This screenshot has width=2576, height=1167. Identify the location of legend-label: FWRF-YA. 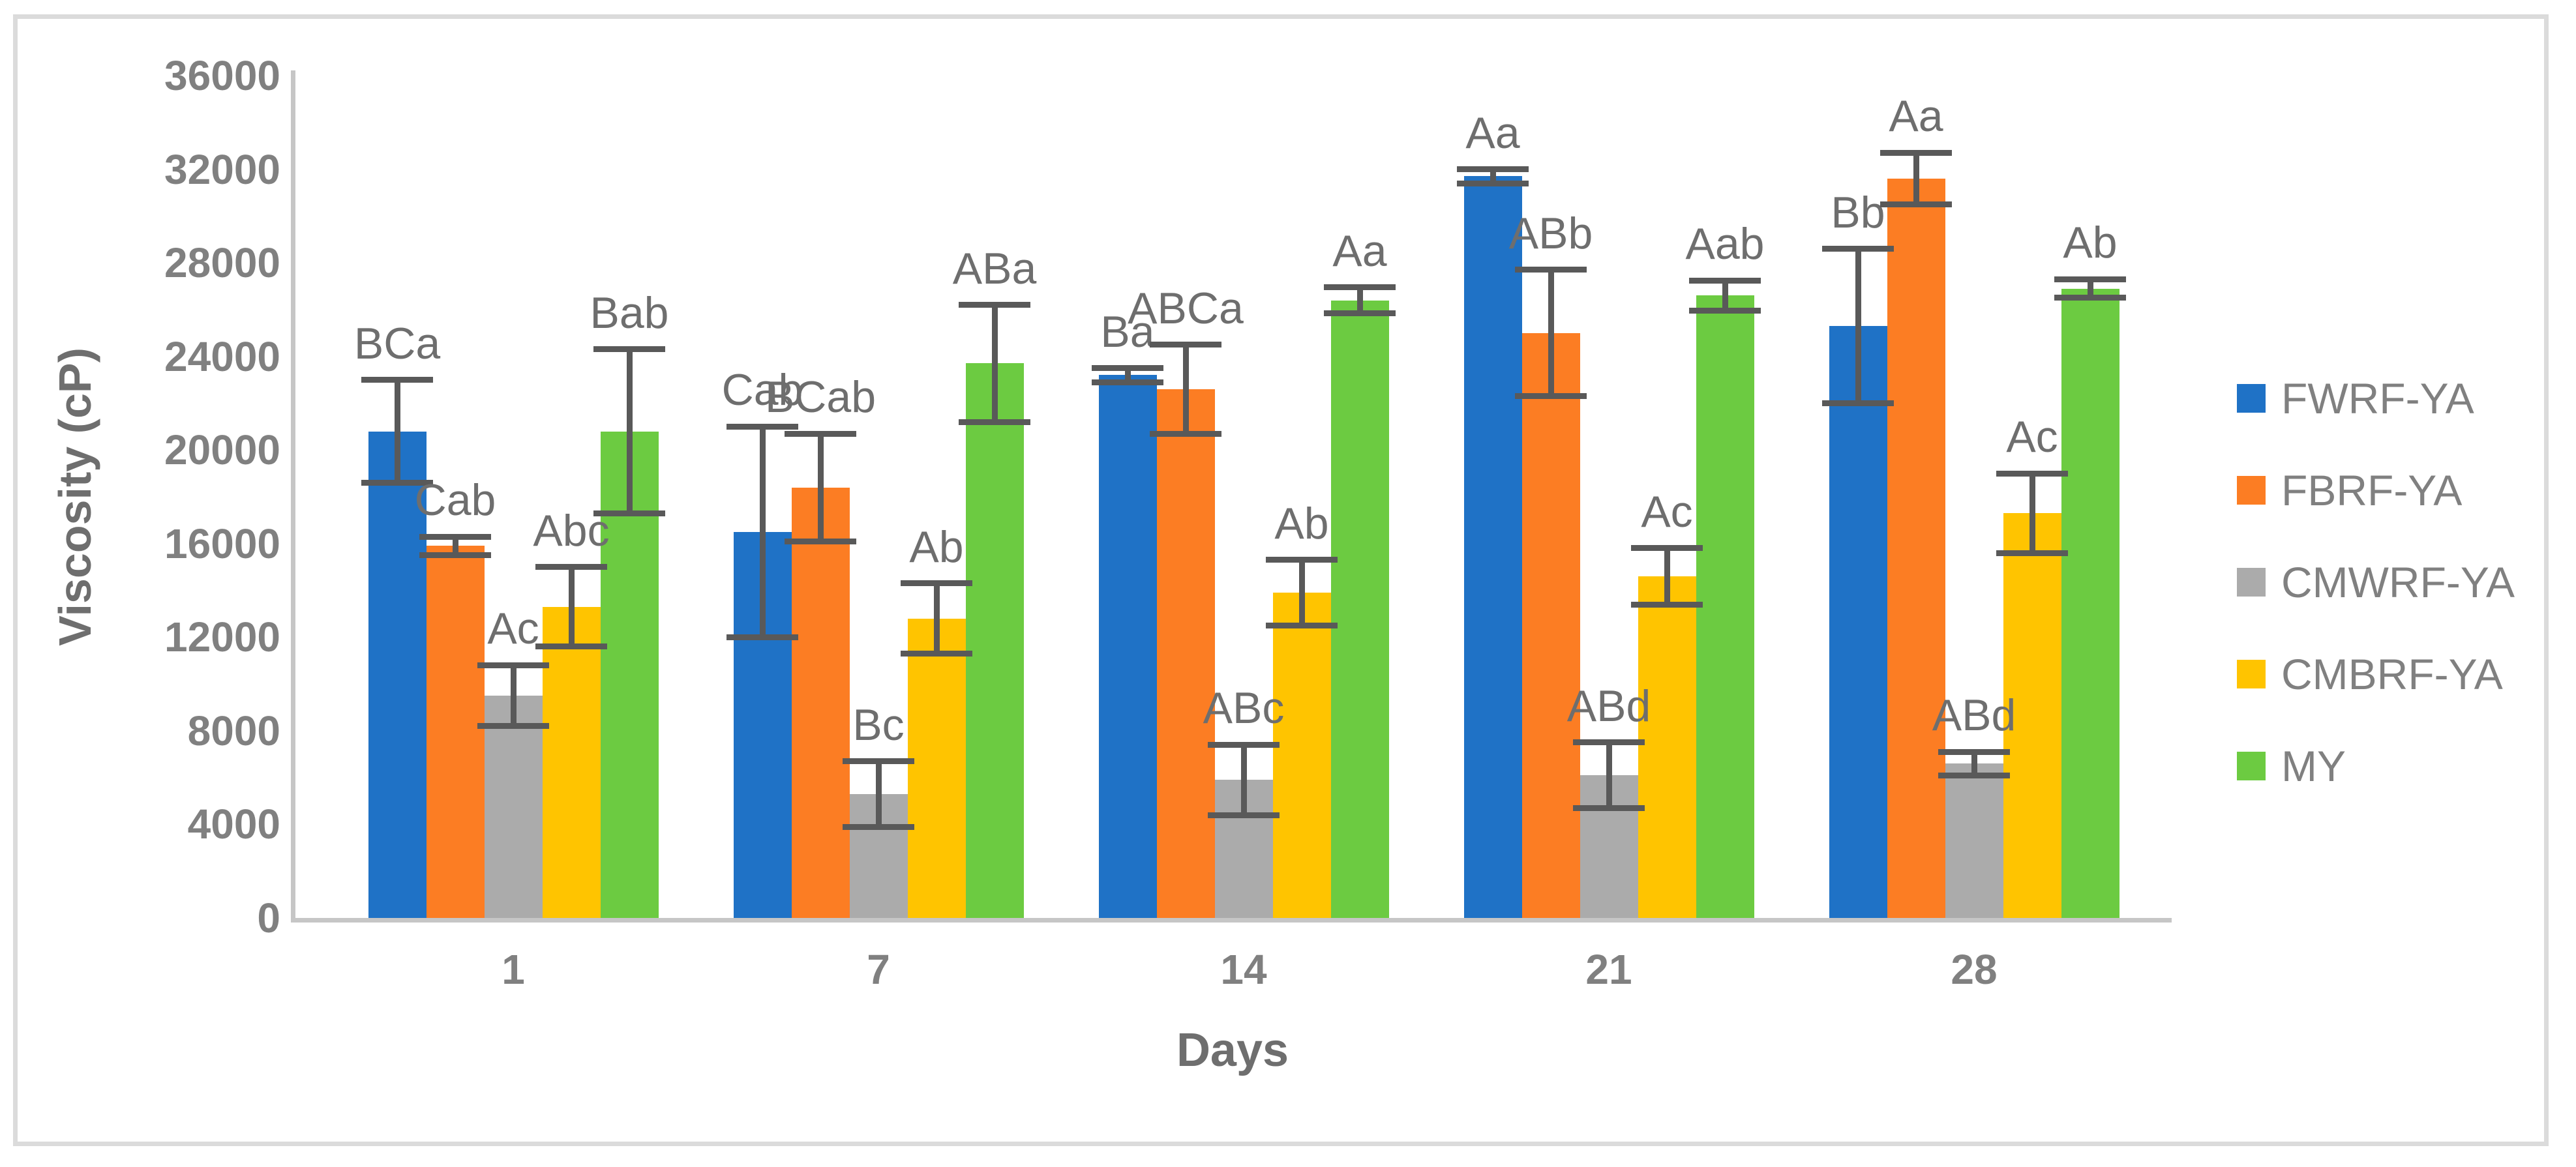
(2377, 398).